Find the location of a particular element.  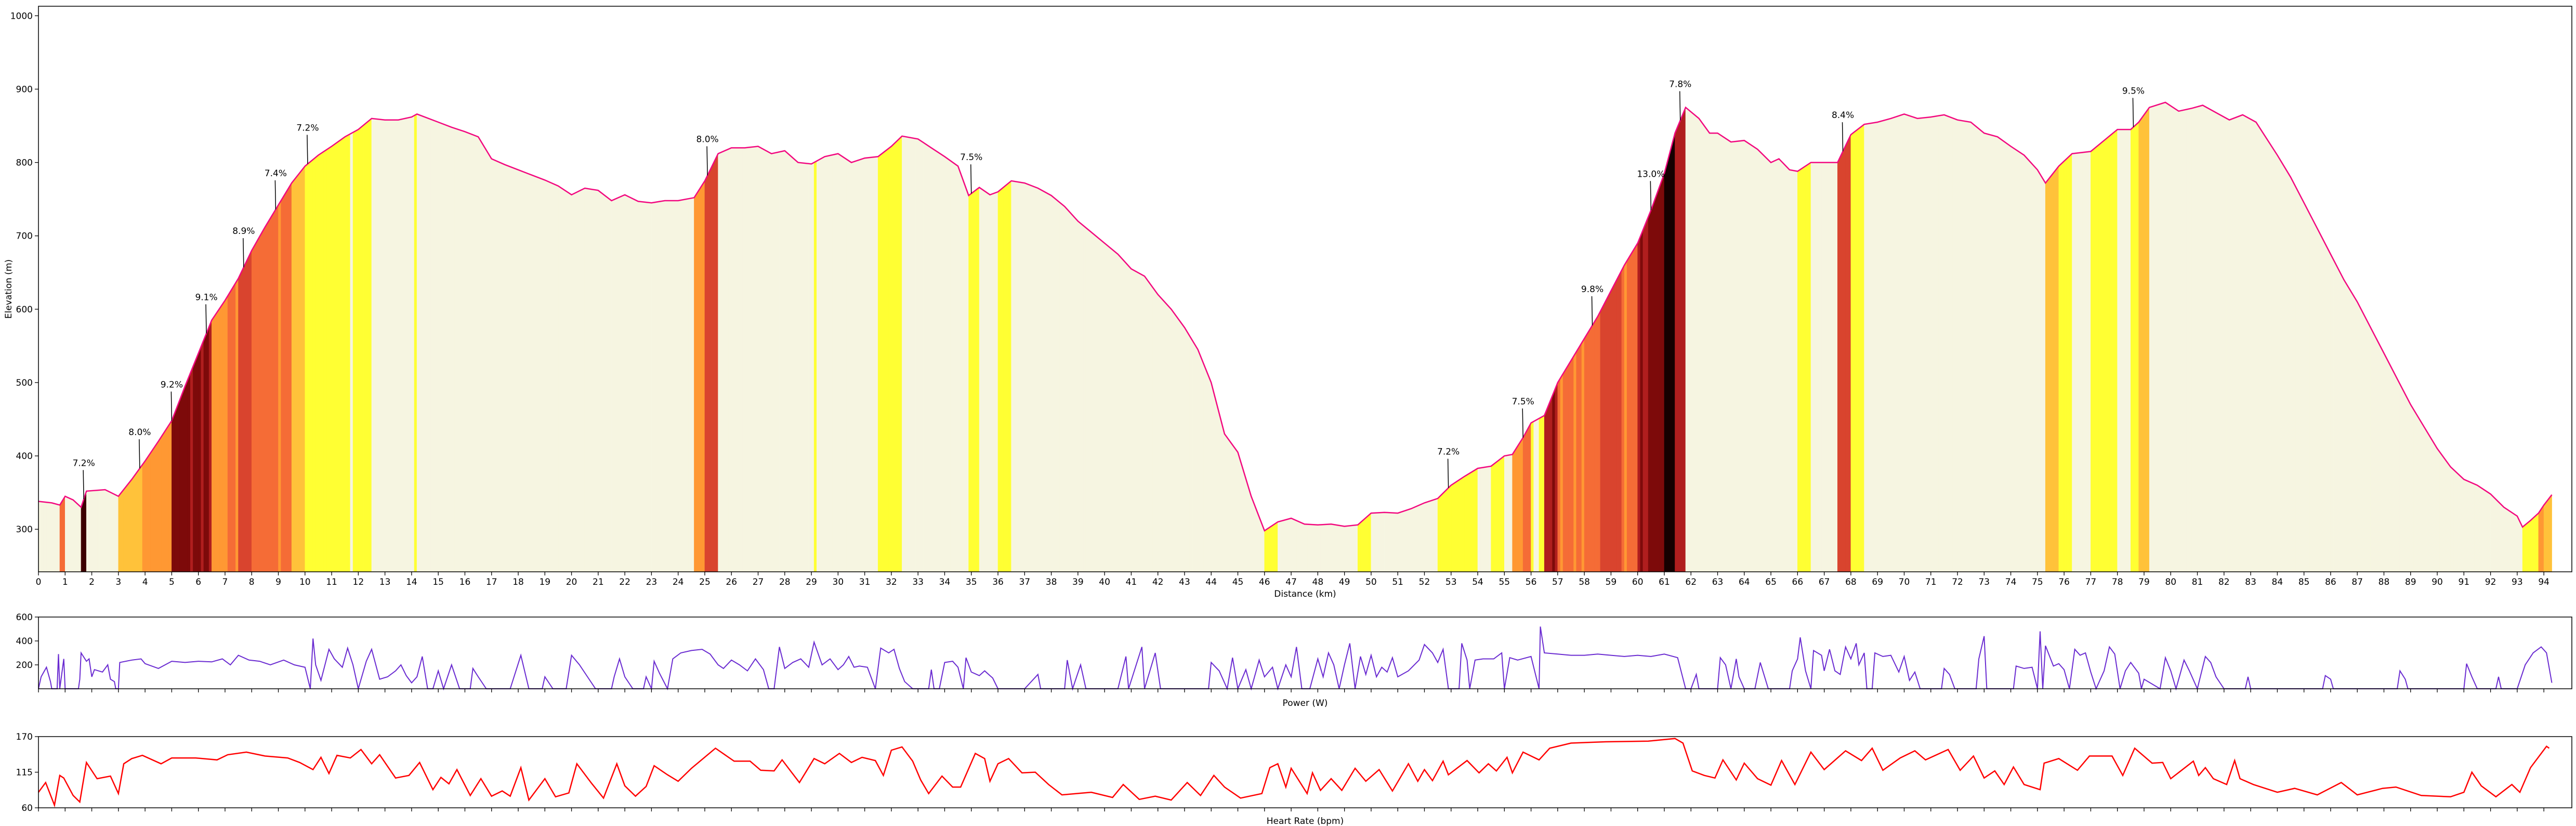

heart-rate-axis-label: Heart Rate (bpm) is located at coordinates (1305, 821).